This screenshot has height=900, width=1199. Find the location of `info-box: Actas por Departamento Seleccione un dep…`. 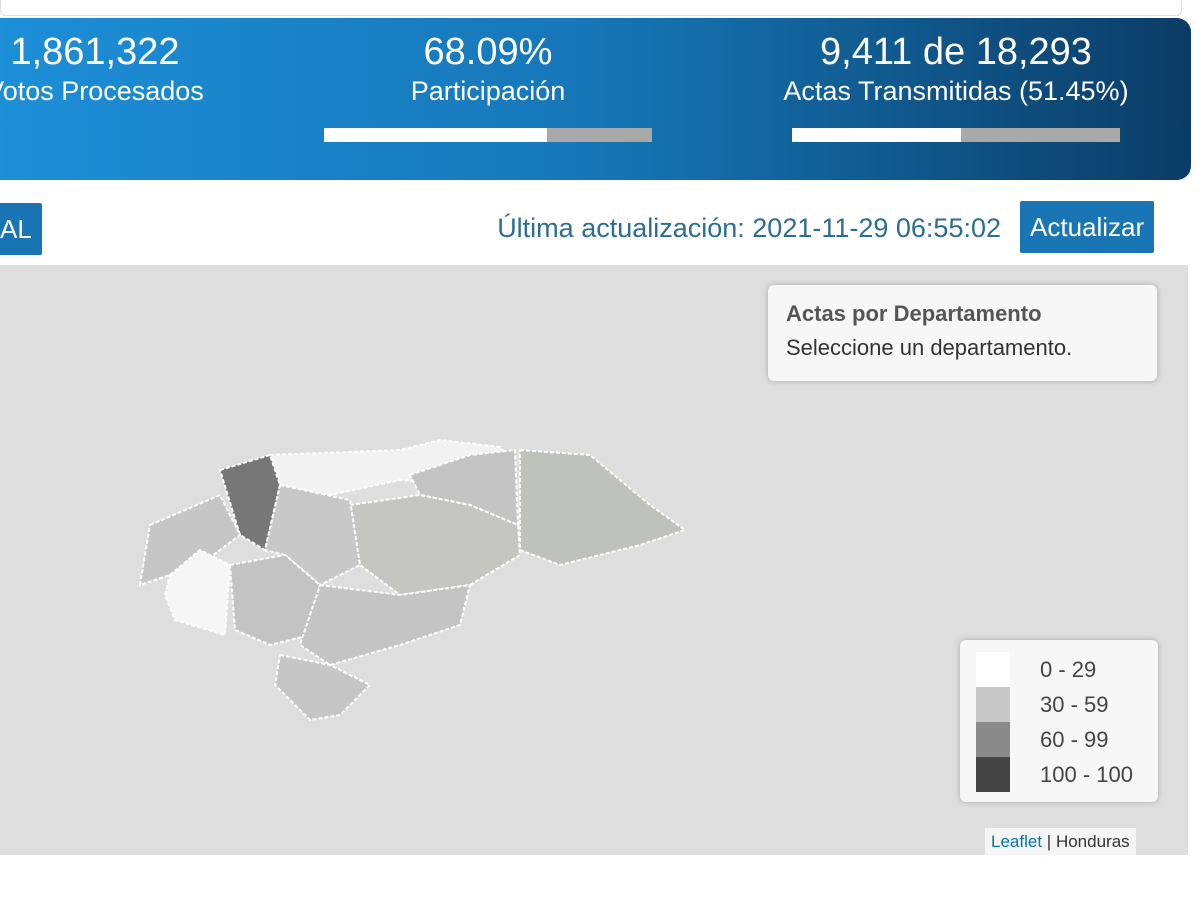

info-box: Actas por Departamento Seleccione un dep… is located at coordinates (962, 333).